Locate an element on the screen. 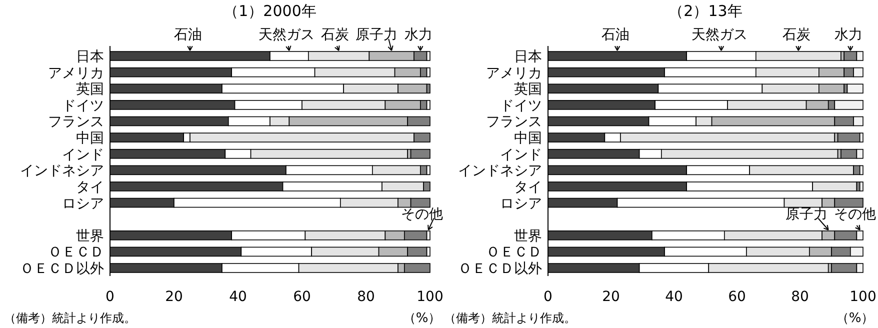 The height and width of the screenshot is (328, 878). chart-title: （1）2000年 is located at coordinates (270, 11).